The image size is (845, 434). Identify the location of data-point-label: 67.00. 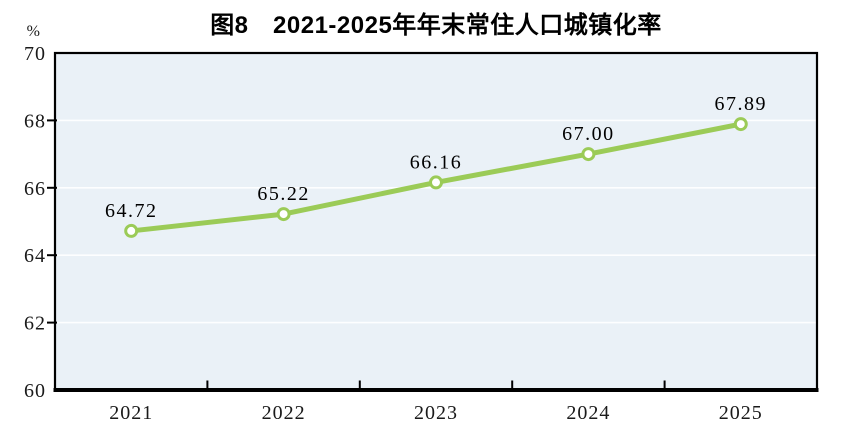
(588, 134).